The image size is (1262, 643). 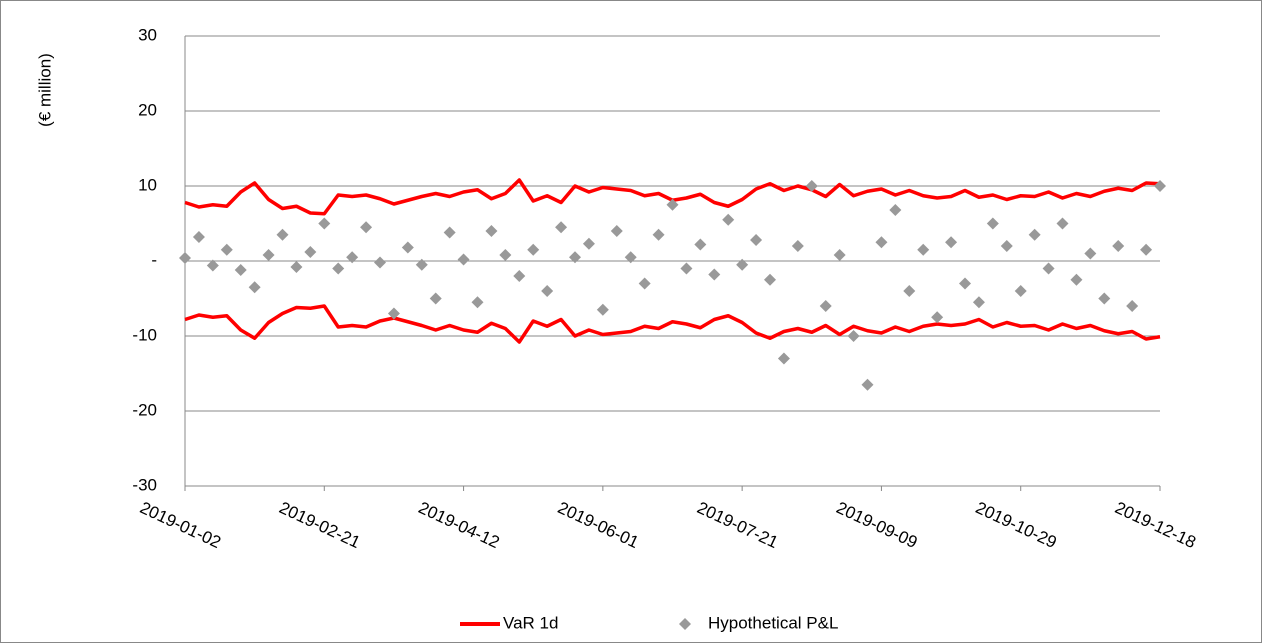 I want to click on y-tick-label: -10, so click(x=144, y=334).